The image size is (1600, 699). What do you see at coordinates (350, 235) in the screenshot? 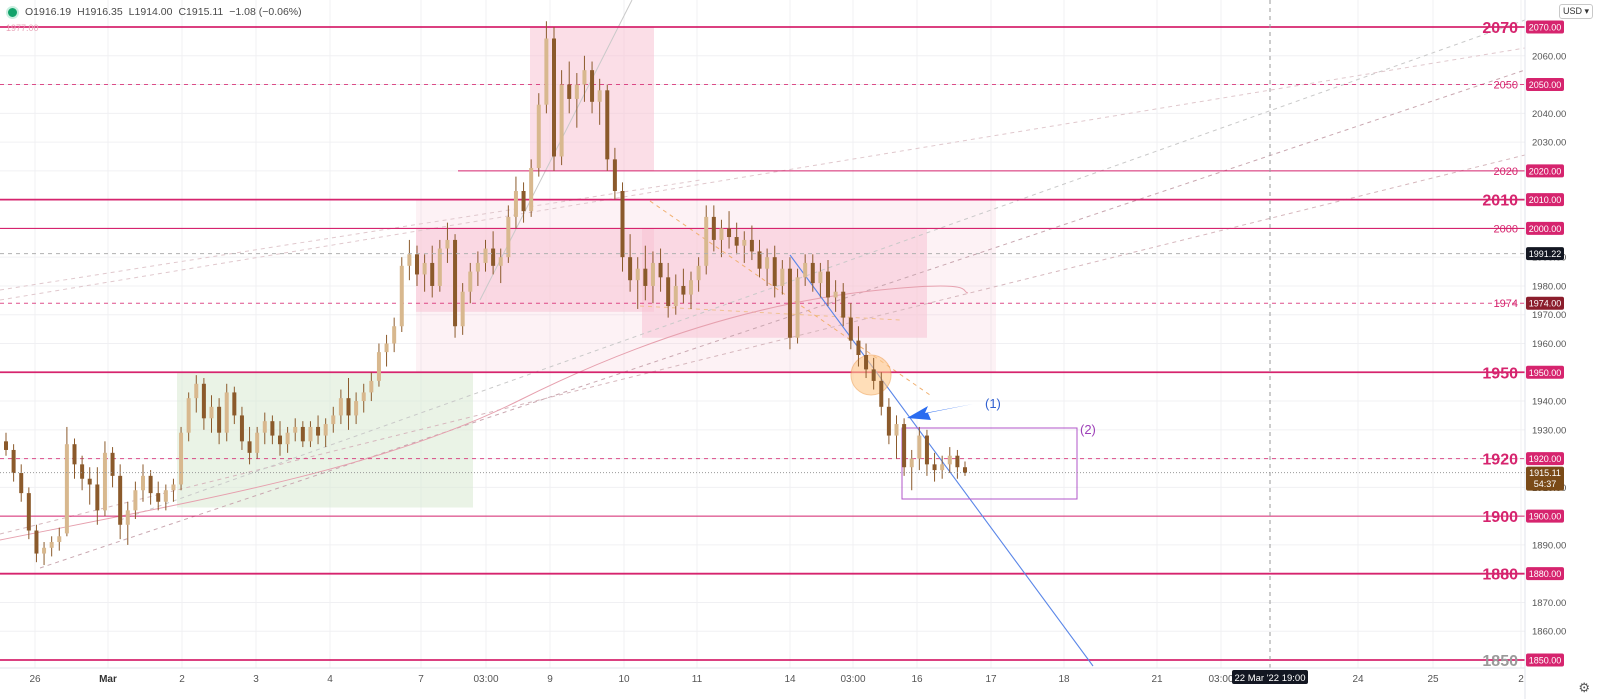
I see `guide-line` at bounding box center [350, 235].